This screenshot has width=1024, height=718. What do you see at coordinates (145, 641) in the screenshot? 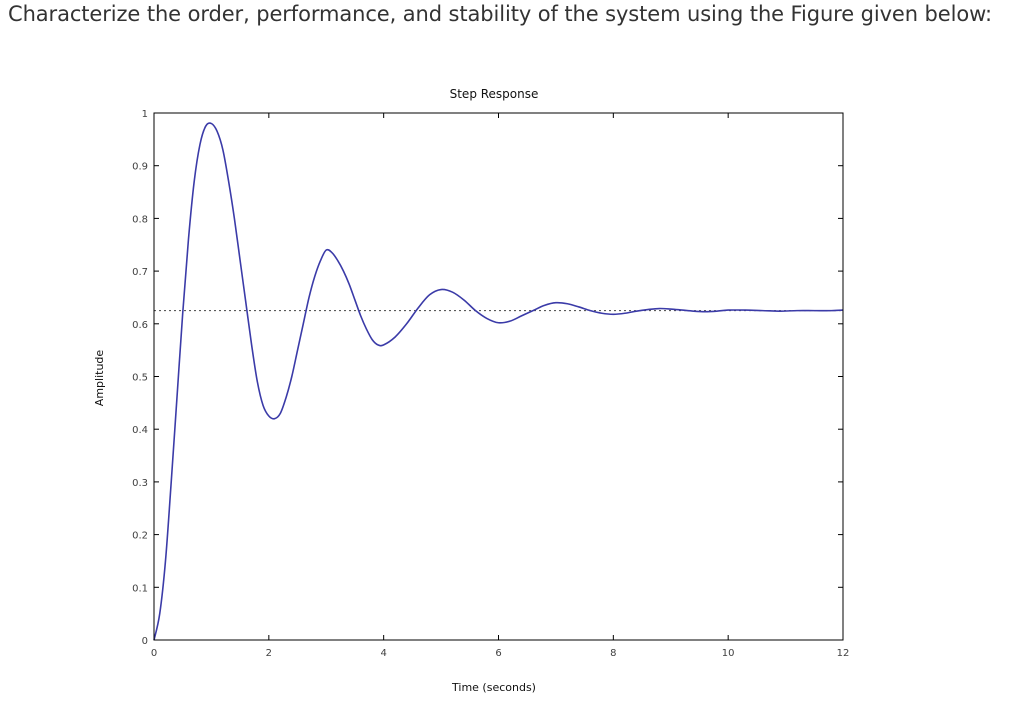
I see `y-tick-label: 0` at bounding box center [145, 641].